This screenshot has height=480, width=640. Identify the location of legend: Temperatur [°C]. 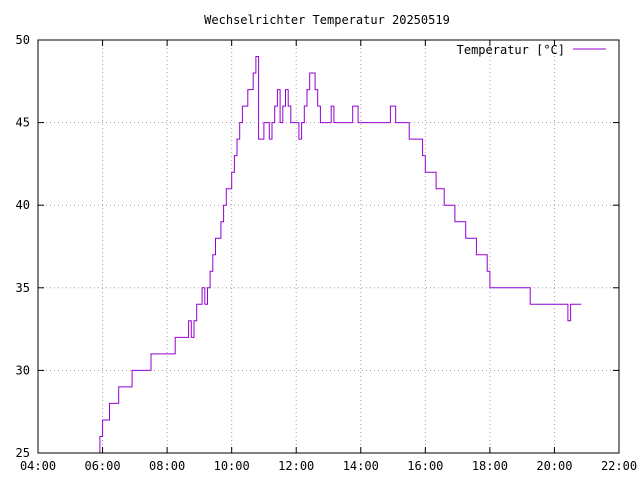
(531, 50).